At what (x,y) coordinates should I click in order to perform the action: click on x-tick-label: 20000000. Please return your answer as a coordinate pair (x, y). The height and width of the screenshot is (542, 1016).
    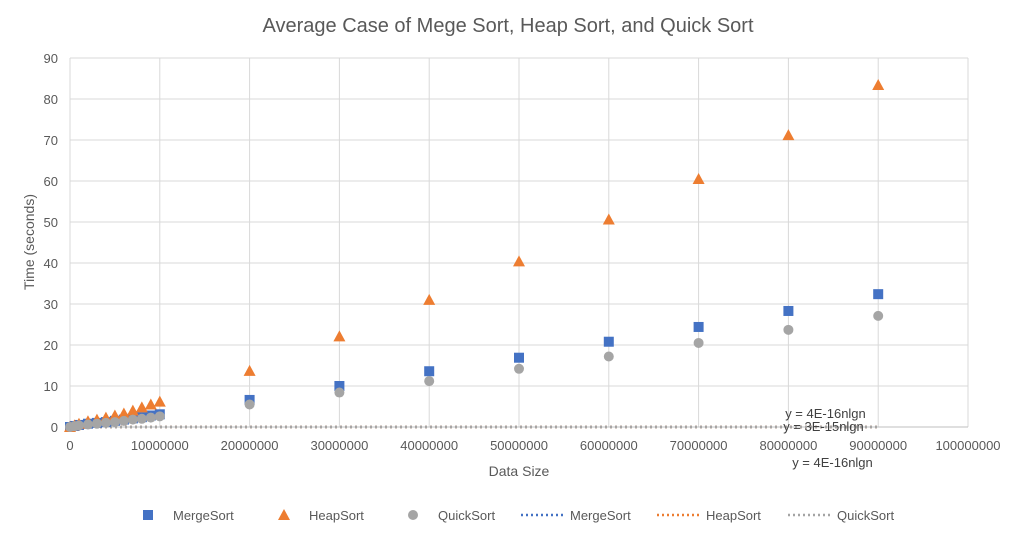
    Looking at the image, I should click on (250, 445).